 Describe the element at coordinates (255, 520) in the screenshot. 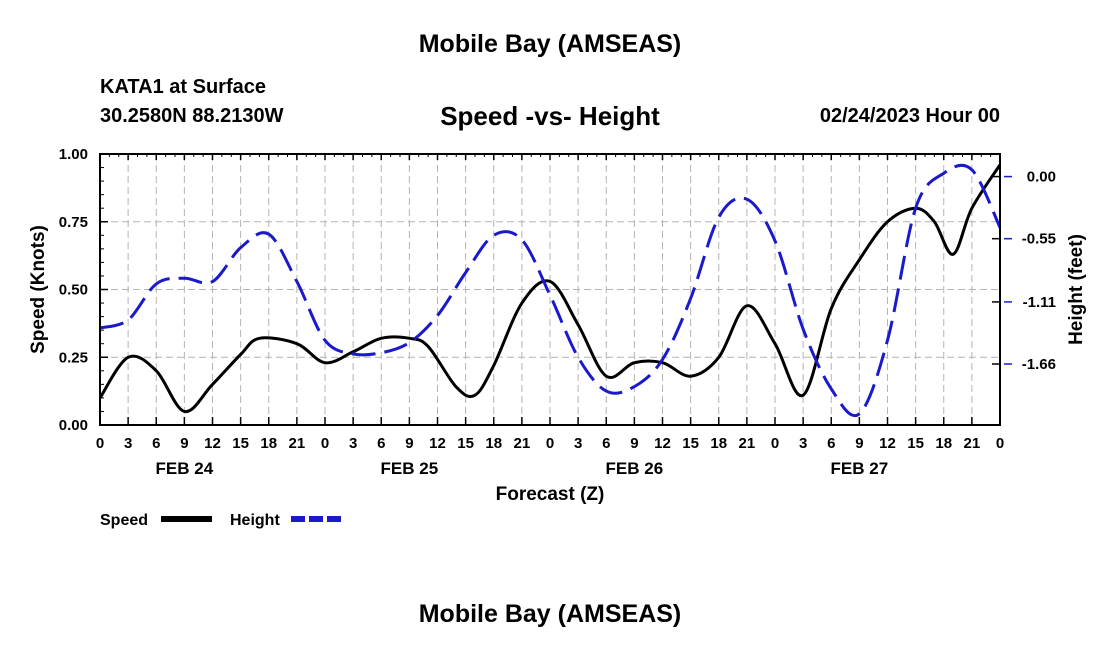

I see `legend-label-height: Height` at that location.